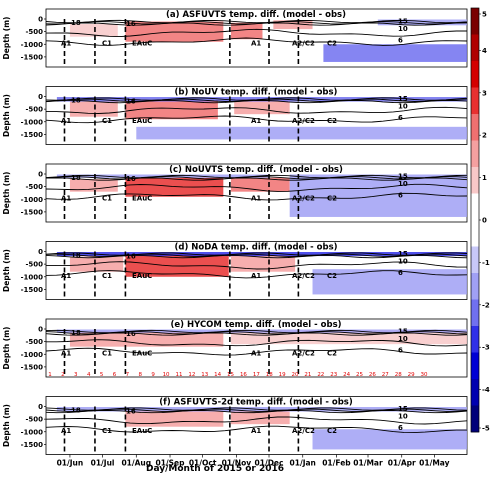 Image resolution: width=500 pixels, height=477 pixels. Describe the element at coordinates (486, 429) in the screenshot. I see `colorbar-tick-label: -5` at that location.